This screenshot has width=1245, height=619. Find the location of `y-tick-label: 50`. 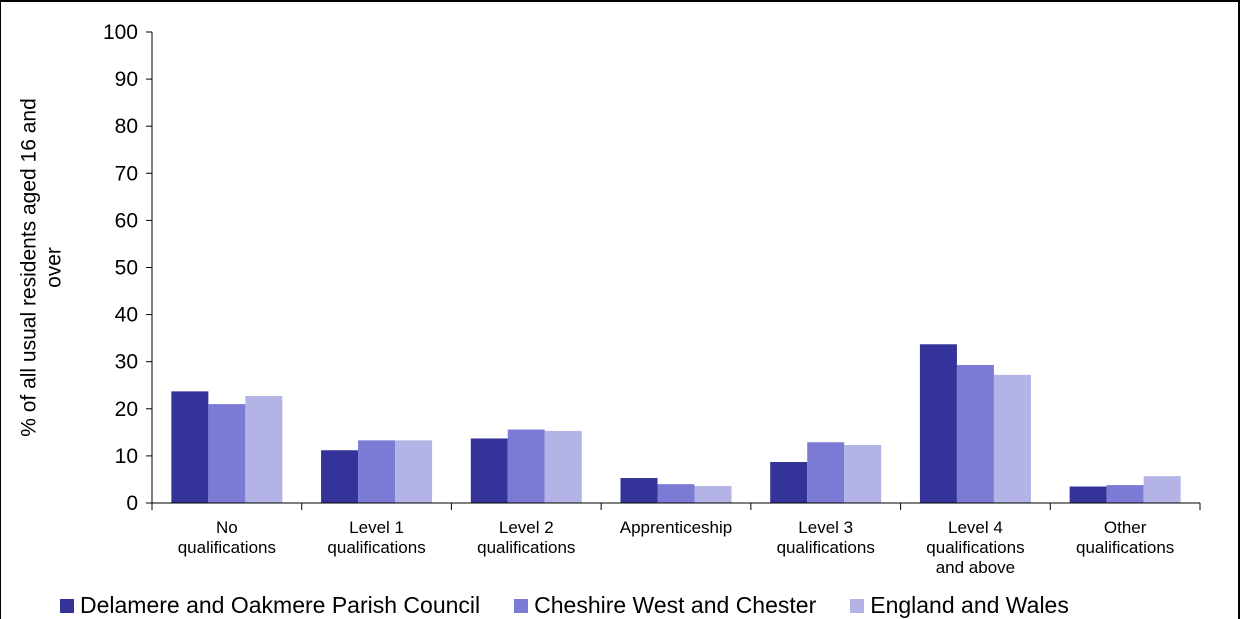

y-tick-label: 50 is located at coordinates (126, 268).